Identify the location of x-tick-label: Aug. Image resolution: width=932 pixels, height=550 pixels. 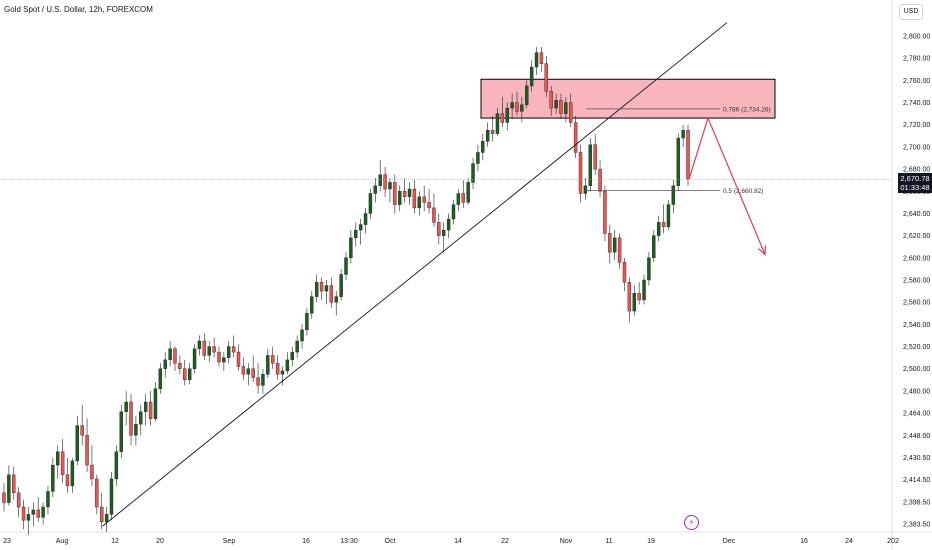
(62, 541).